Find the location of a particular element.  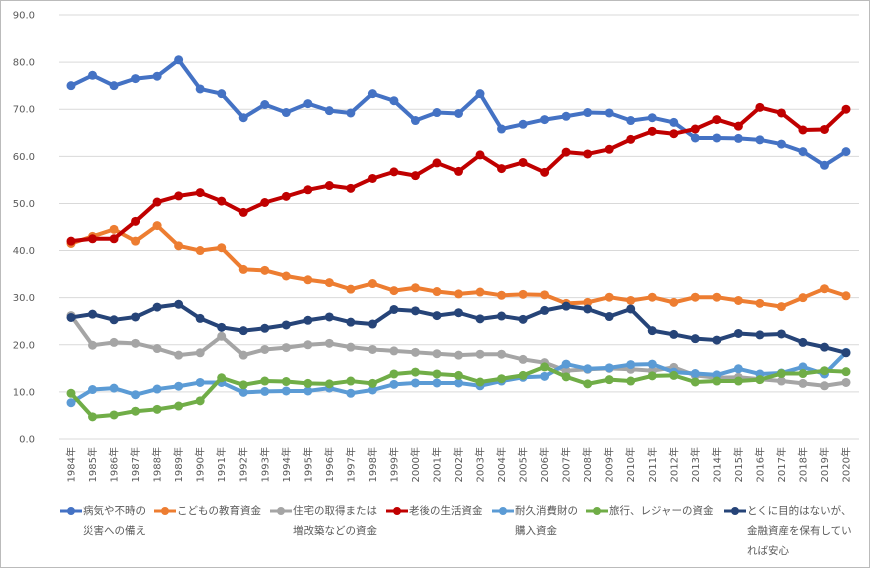

legend-item: 耐久消費財の購入資金 is located at coordinates (538, 531).